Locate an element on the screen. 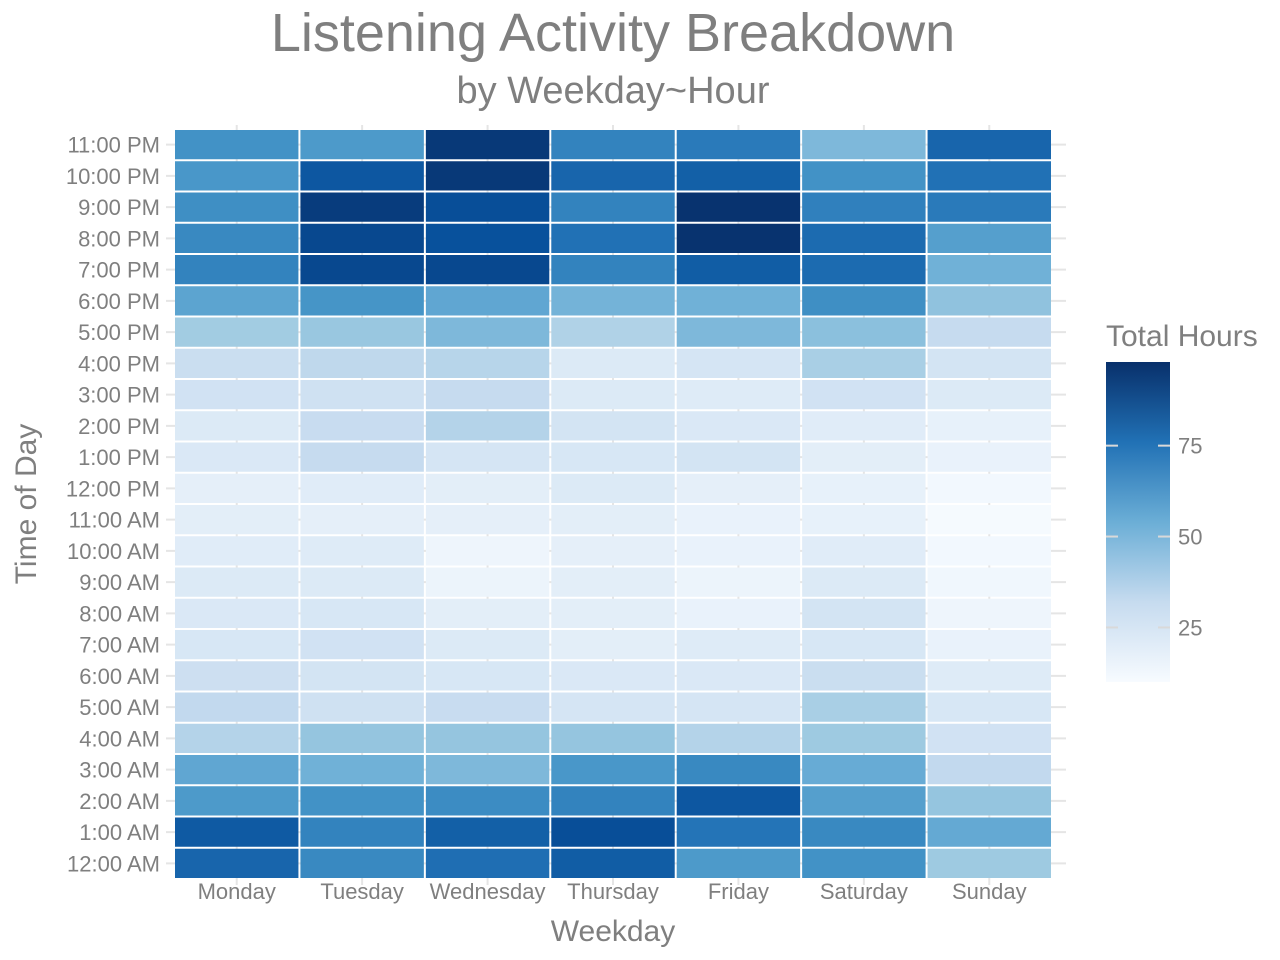 Image resolution: width=1280 pixels, height=960 pixels. y-tick-label: 9:00 AM is located at coordinates (119, 582).